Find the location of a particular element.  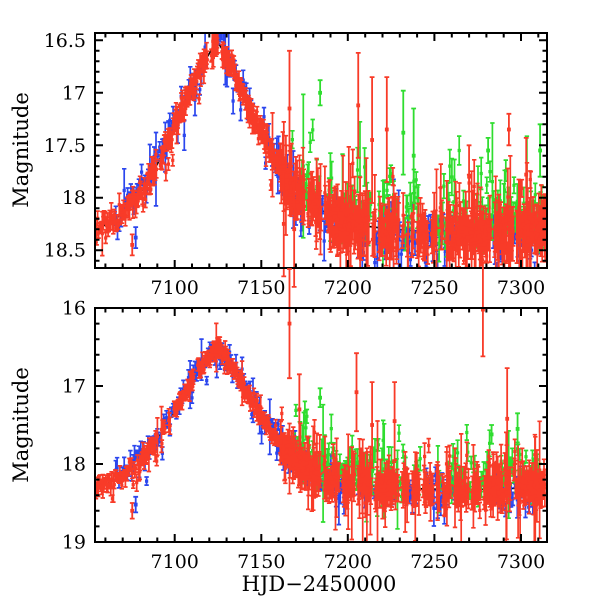

bottom-y-tick-label: 17 is located at coordinates (74, 387).